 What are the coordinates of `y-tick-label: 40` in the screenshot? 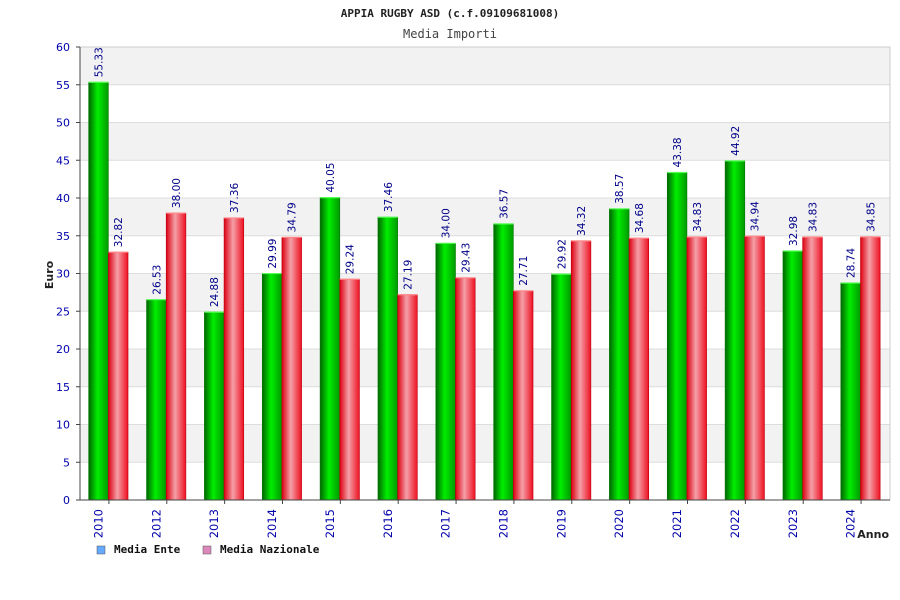 It's located at (63, 198).